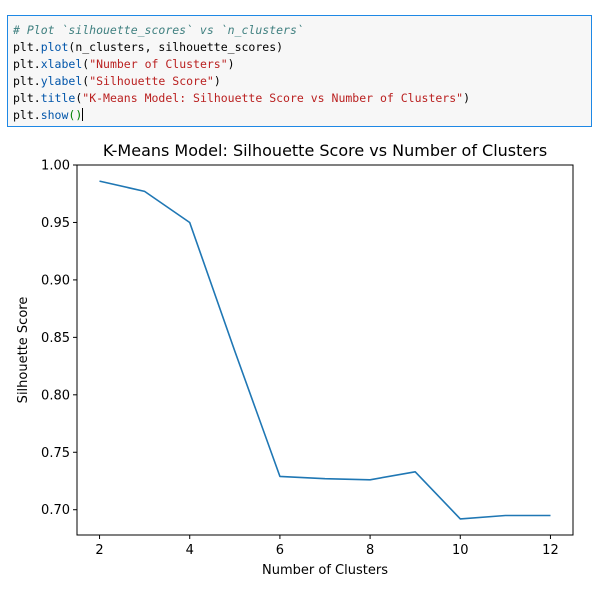  I want to click on y-axis: 0.70 0.75 0.80 0.85 0.90 0.95 1.00, so click(59, 338).